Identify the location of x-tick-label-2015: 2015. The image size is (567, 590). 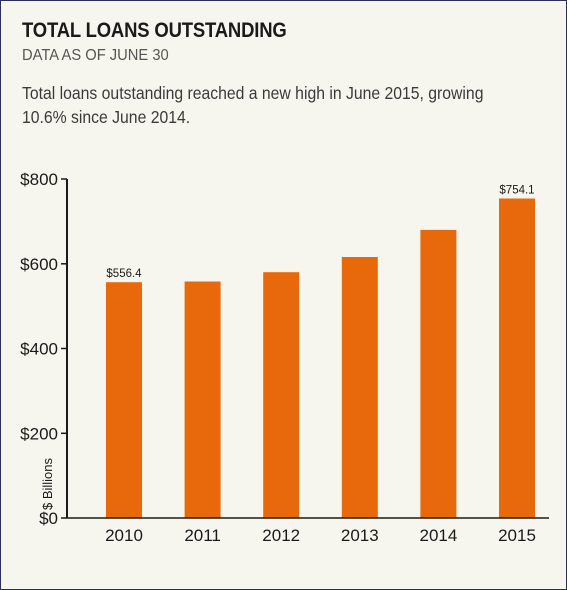
(517, 535).